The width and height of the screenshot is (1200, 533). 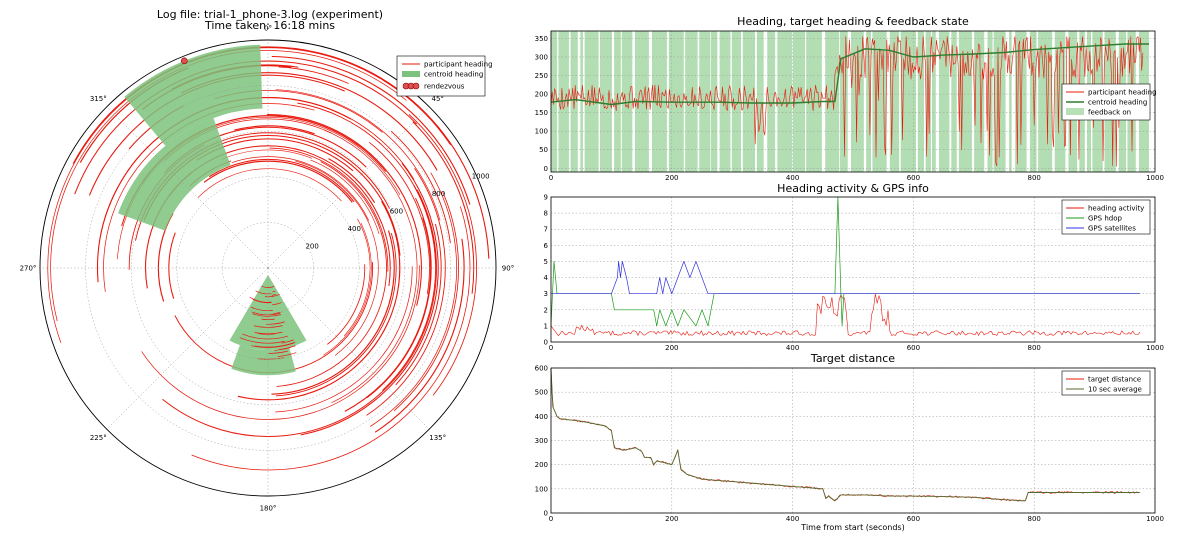 What do you see at coordinates (852, 358) in the screenshot?
I see `distance-panel-title: Target distance` at bounding box center [852, 358].